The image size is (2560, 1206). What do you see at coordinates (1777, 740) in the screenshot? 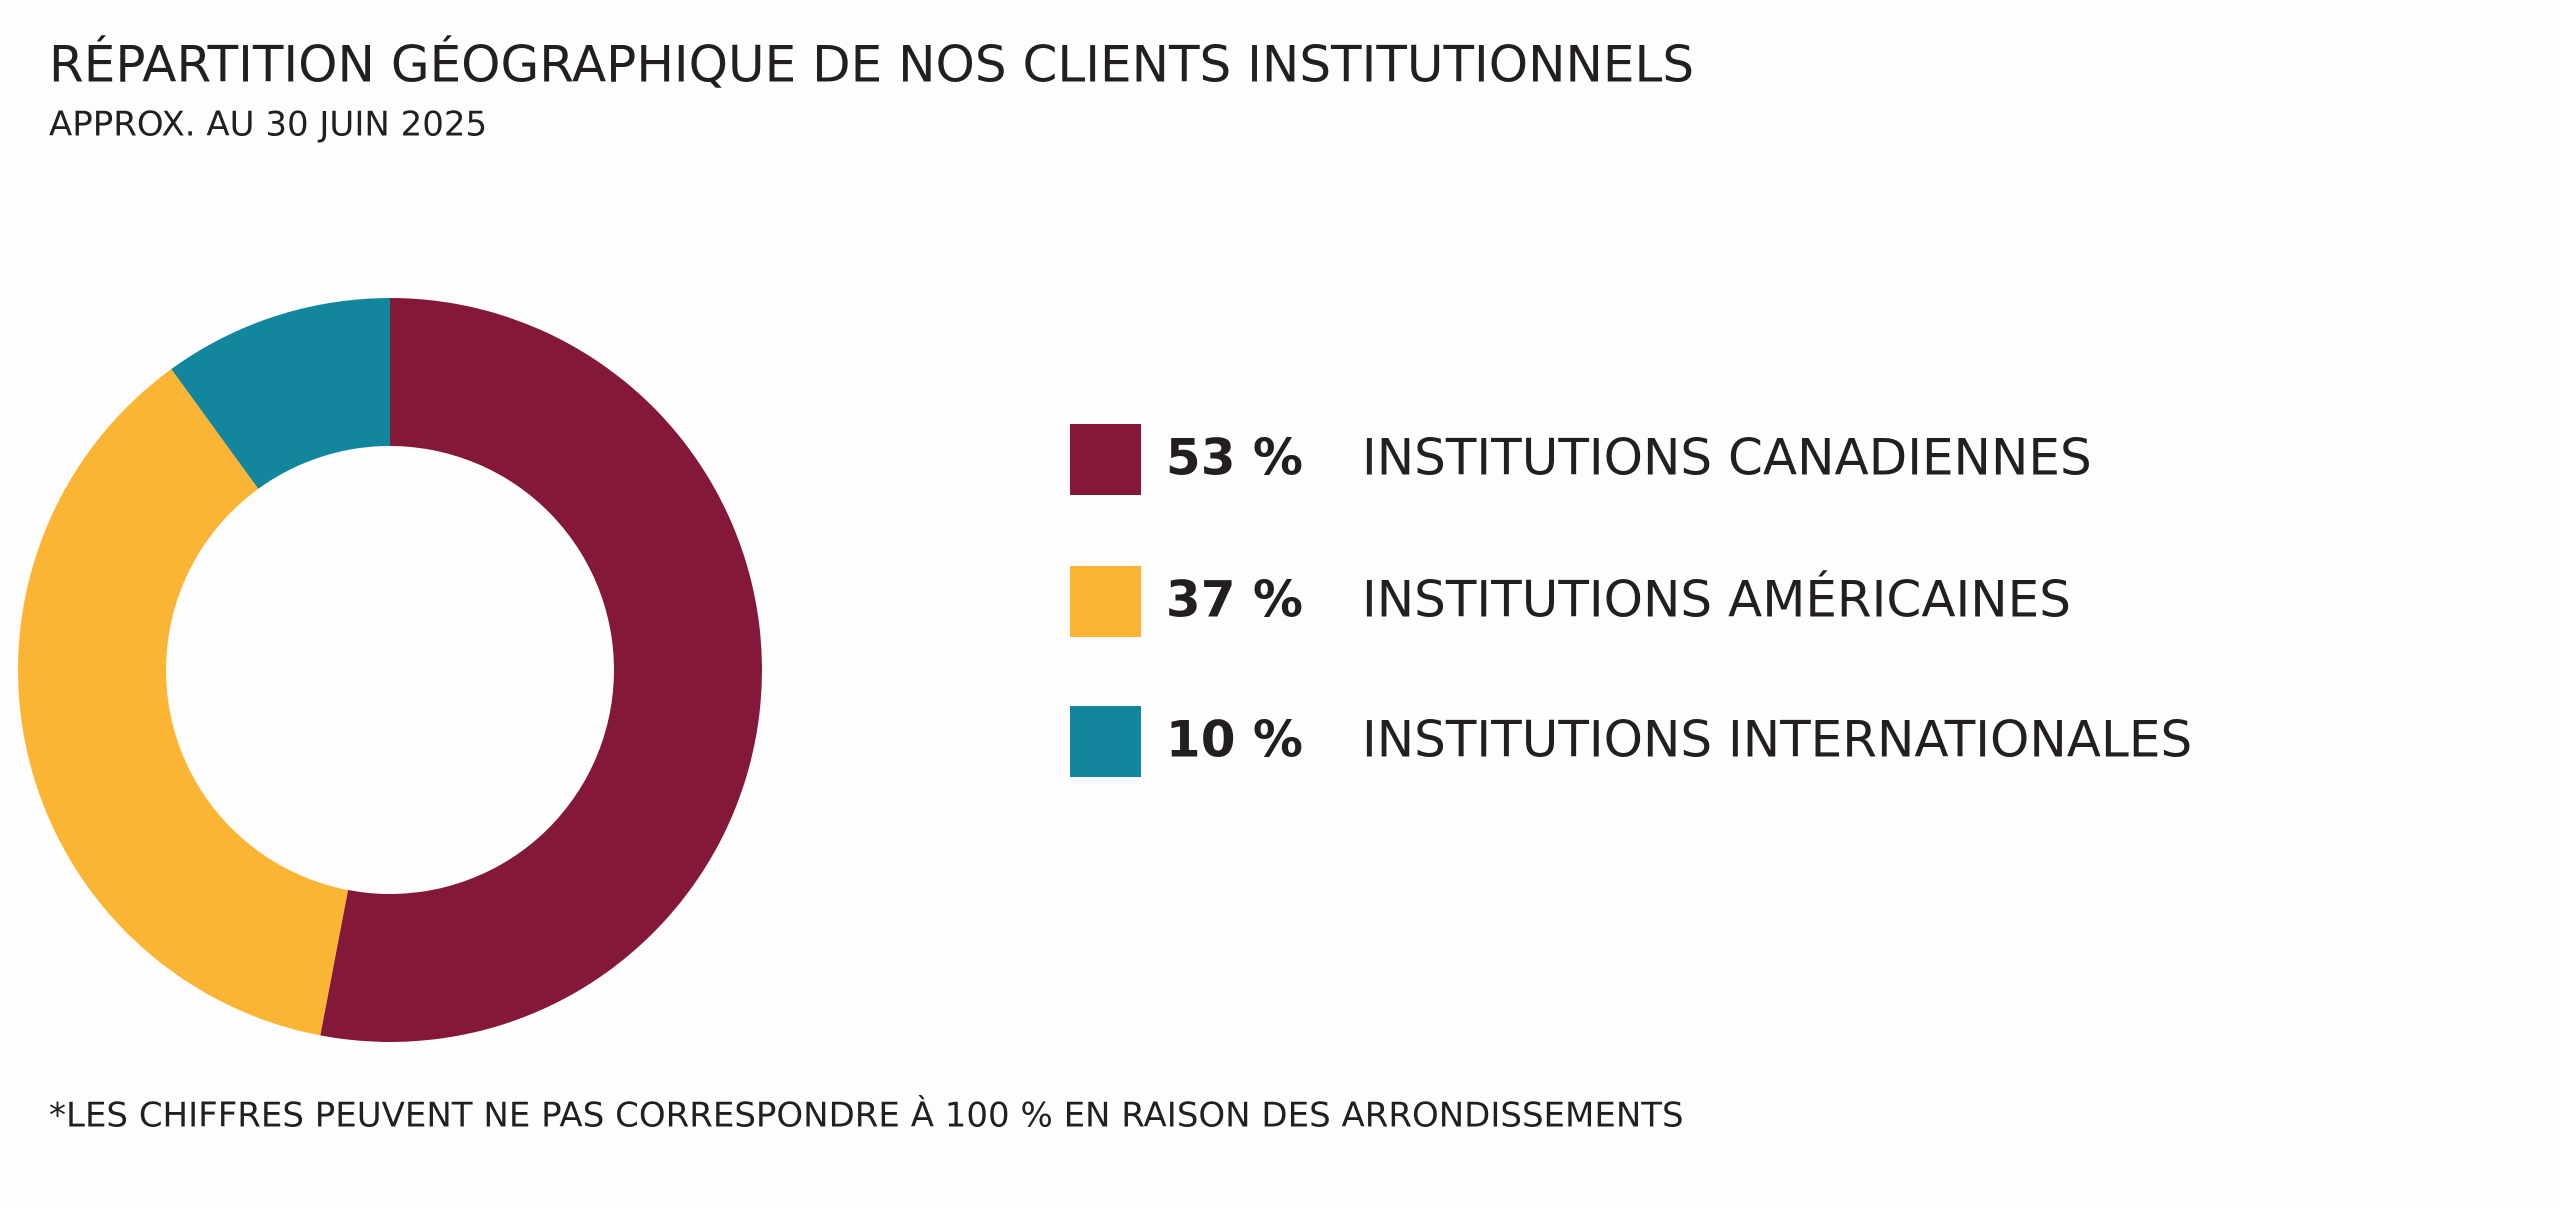
I see `legend-label: INSTITUTIONS INTERNATIONALES` at bounding box center [1777, 740].